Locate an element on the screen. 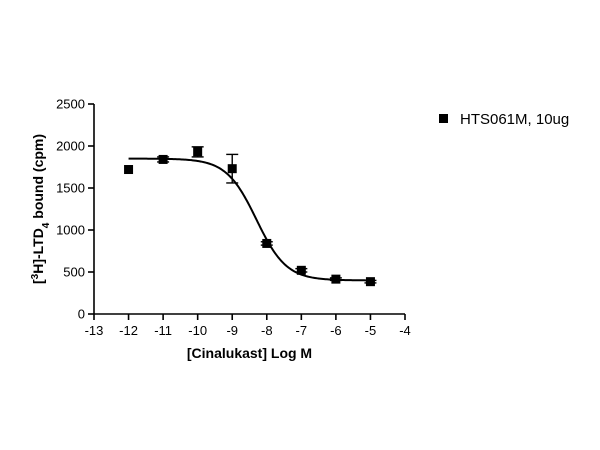  y-tick-label: 1500 is located at coordinates (70, 188).